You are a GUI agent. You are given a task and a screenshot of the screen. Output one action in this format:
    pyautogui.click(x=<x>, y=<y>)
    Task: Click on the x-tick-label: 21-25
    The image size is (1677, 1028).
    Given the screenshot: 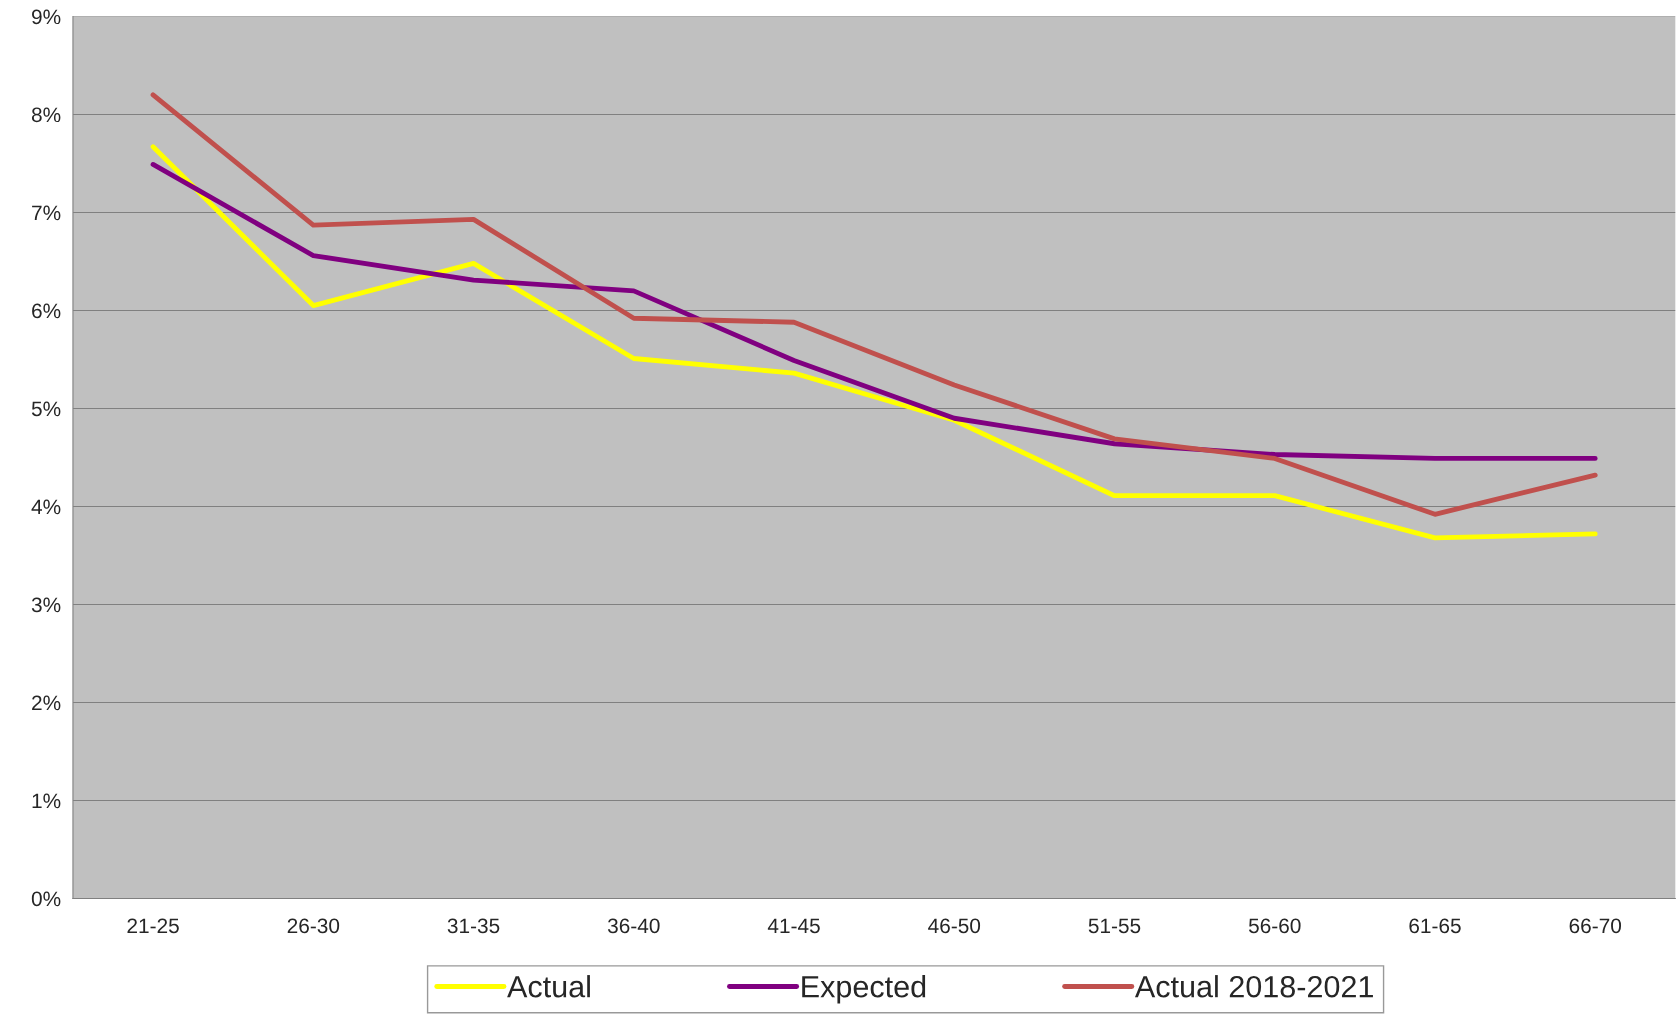 What is the action you would take?
    pyautogui.click(x=153, y=926)
    